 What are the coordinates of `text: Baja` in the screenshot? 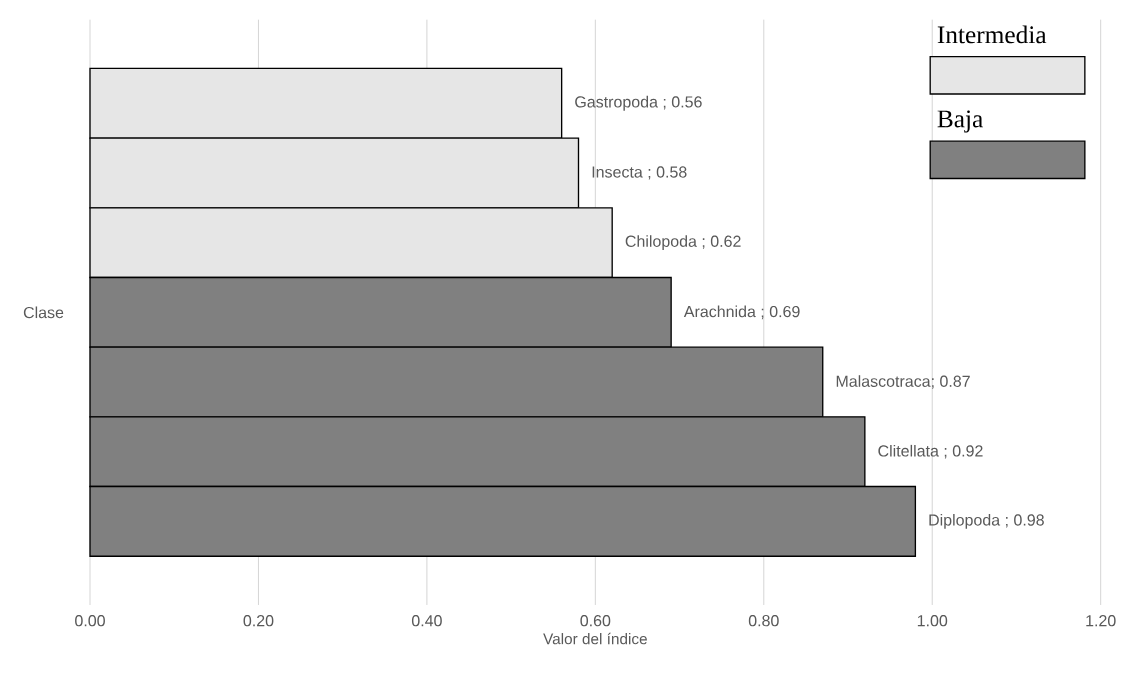 It's located at (960, 121).